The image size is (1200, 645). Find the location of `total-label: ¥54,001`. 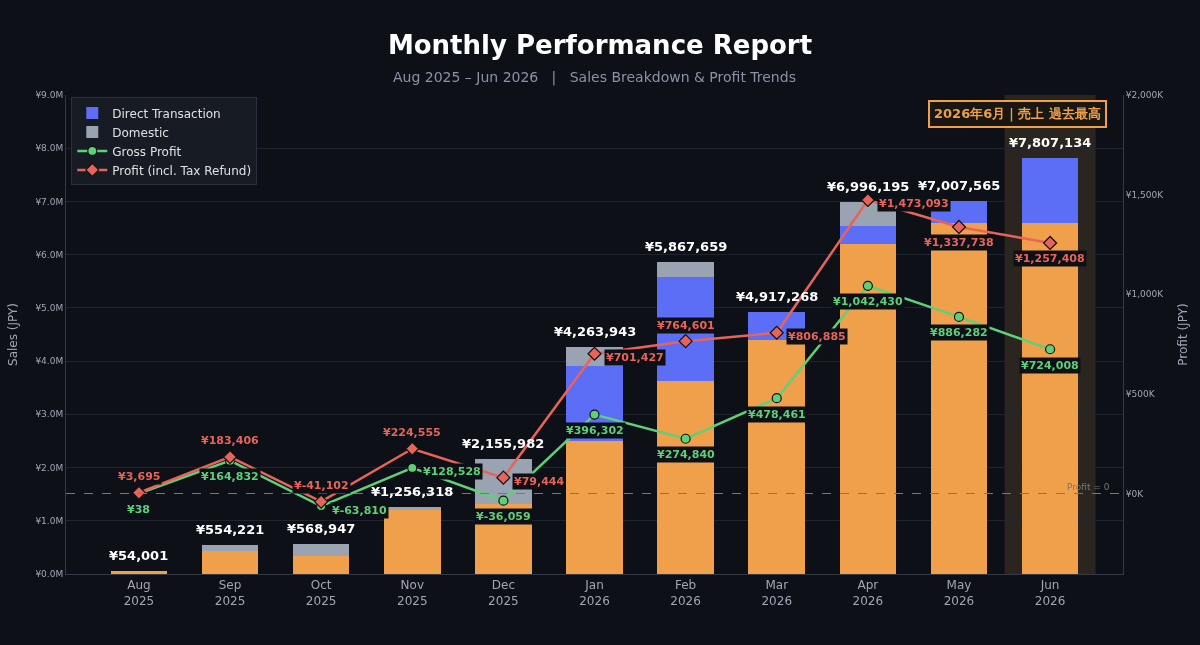

total-label: ¥54,001 is located at coordinates (139, 555).